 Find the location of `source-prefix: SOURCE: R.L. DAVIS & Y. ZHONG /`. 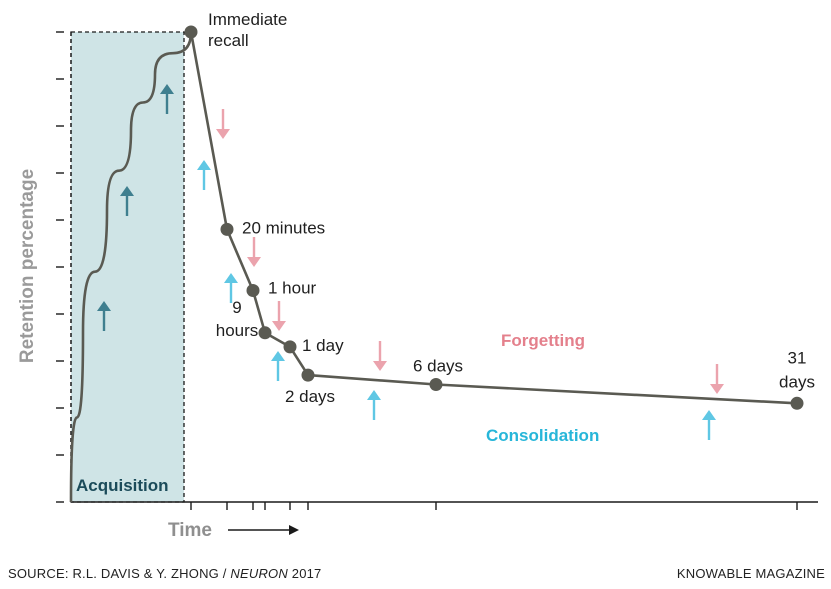

source-prefix: SOURCE: R.L. DAVIS & Y. ZHONG / is located at coordinates (119, 573).